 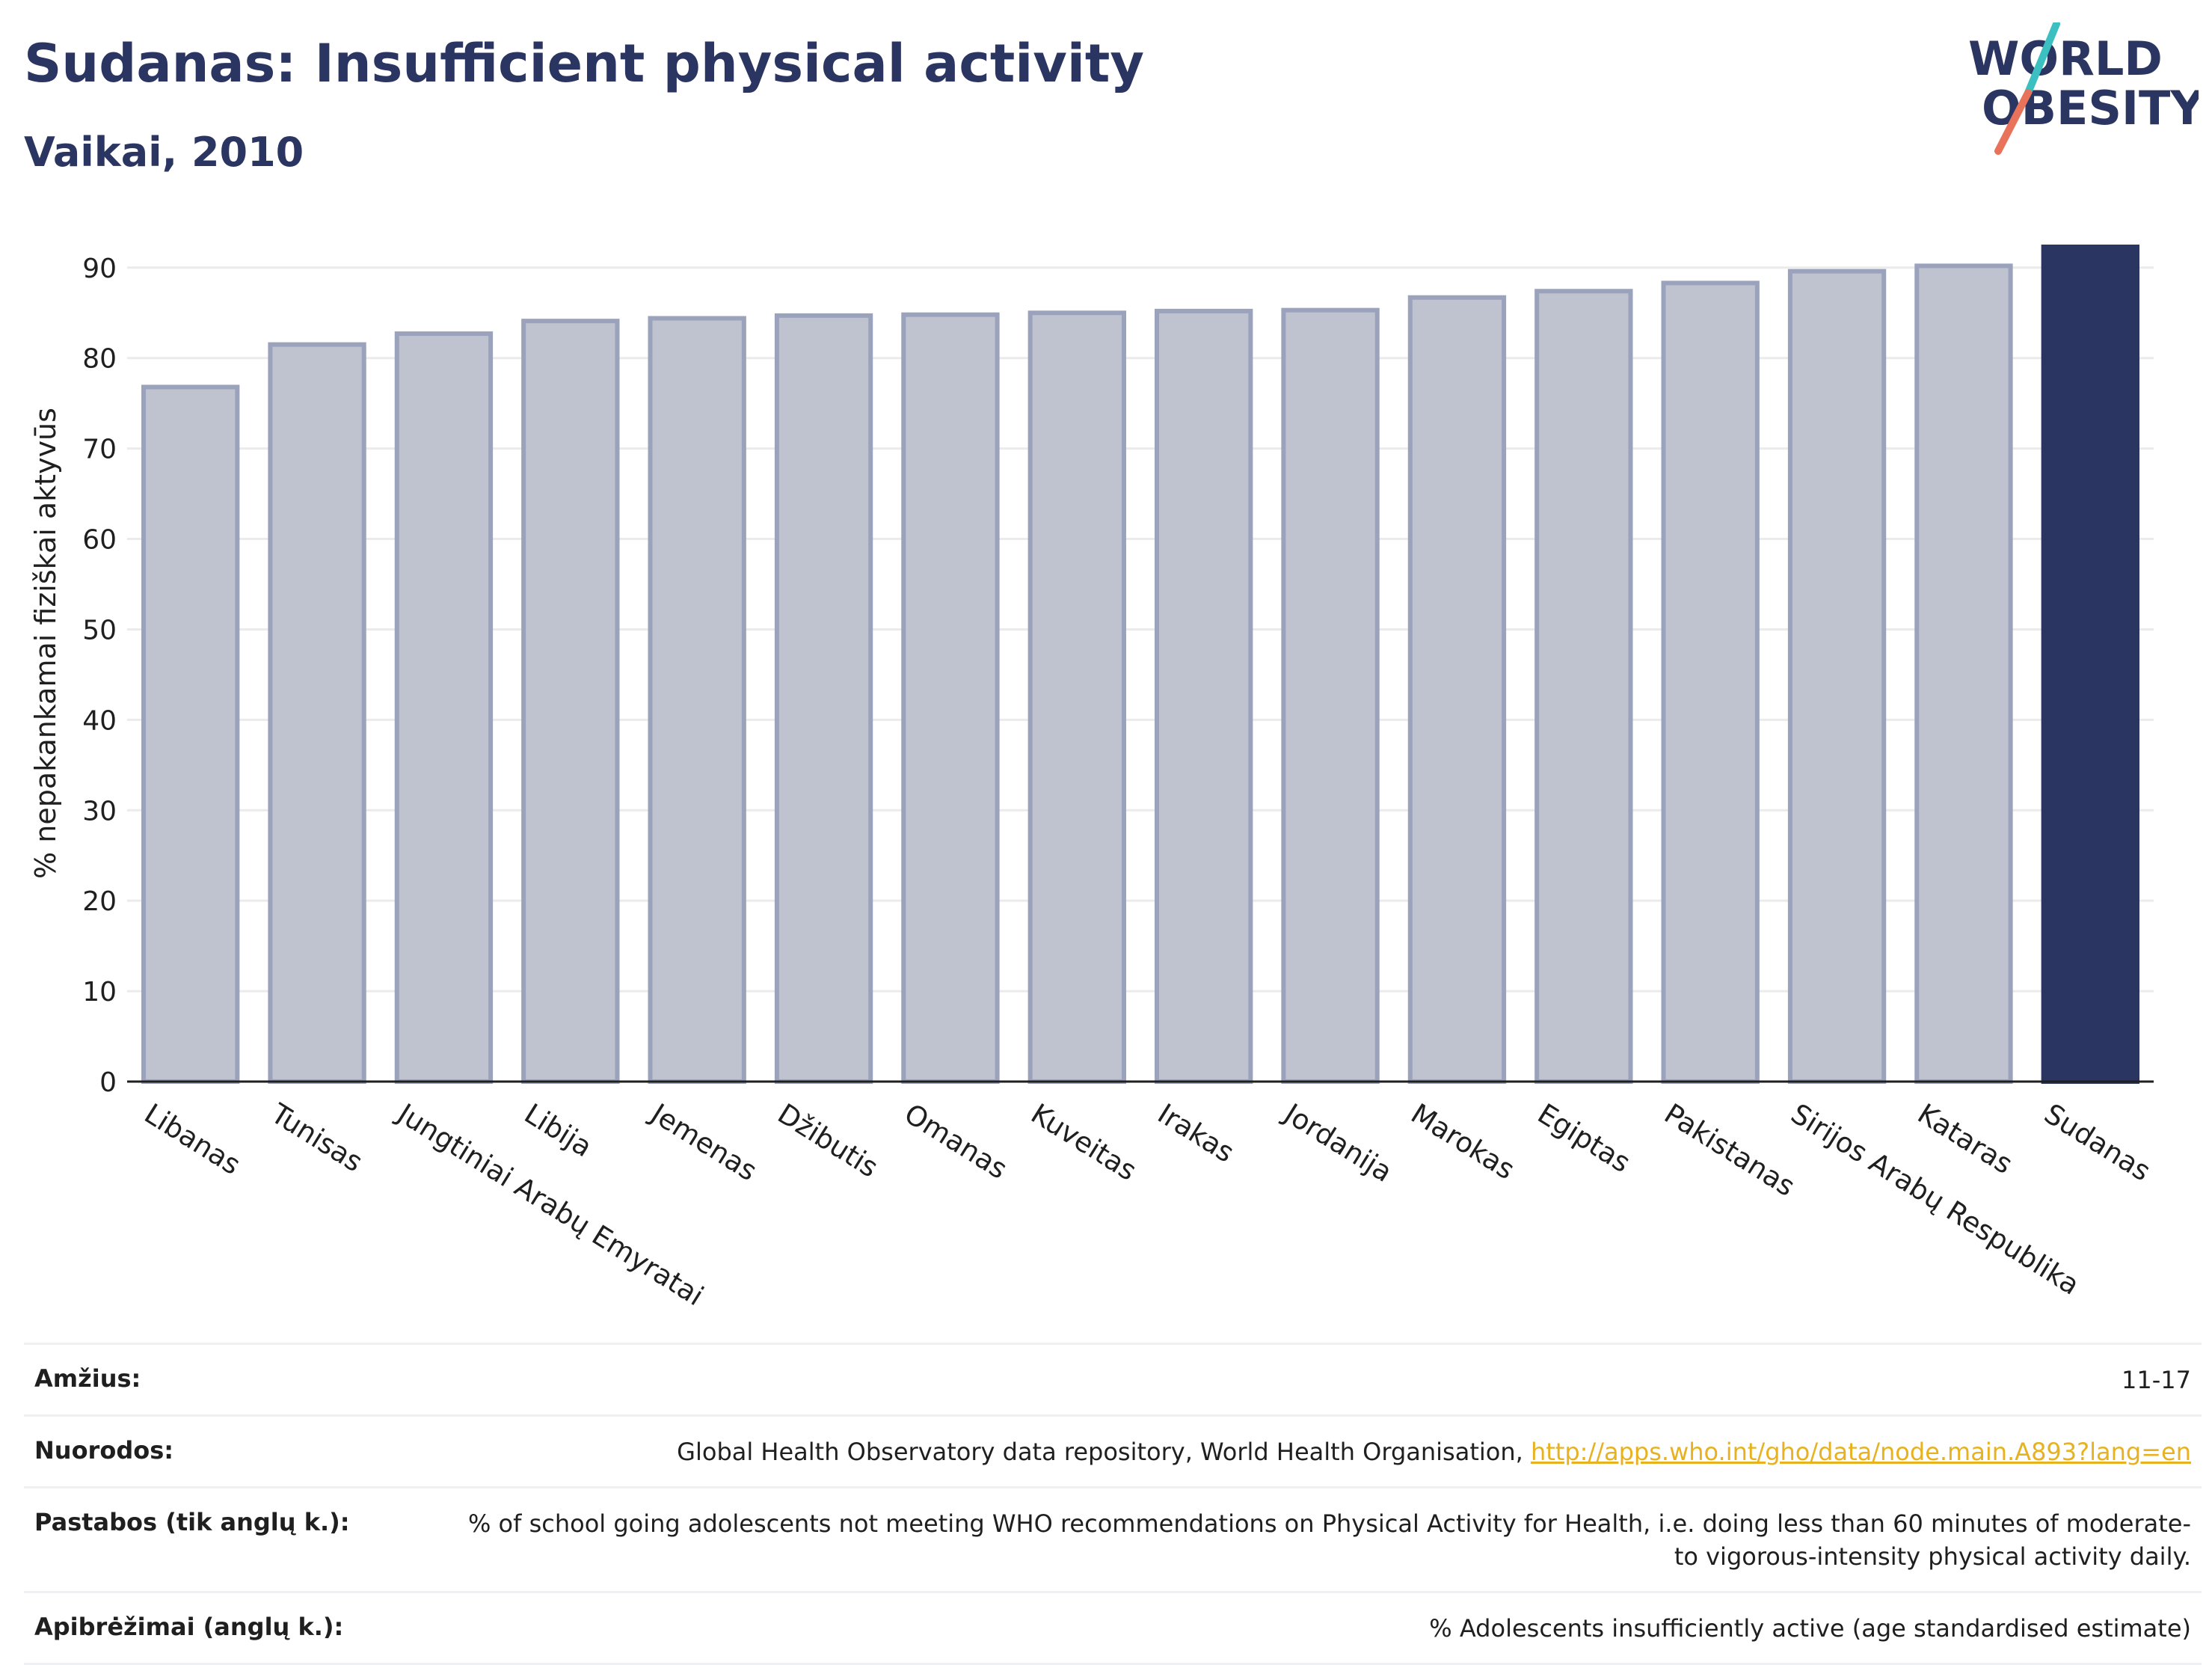 I want to click on x-tick-label: Marokas, so click(x=1462, y=1141).